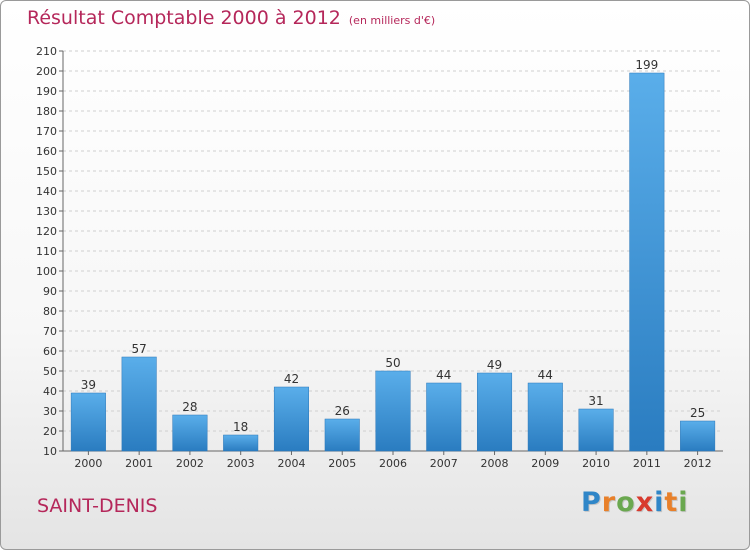 This screenshot has height=550, width=750. Describe the element at coordinates (240, 427) in the screenshot. I see `data-label-2003: 18` at that location.